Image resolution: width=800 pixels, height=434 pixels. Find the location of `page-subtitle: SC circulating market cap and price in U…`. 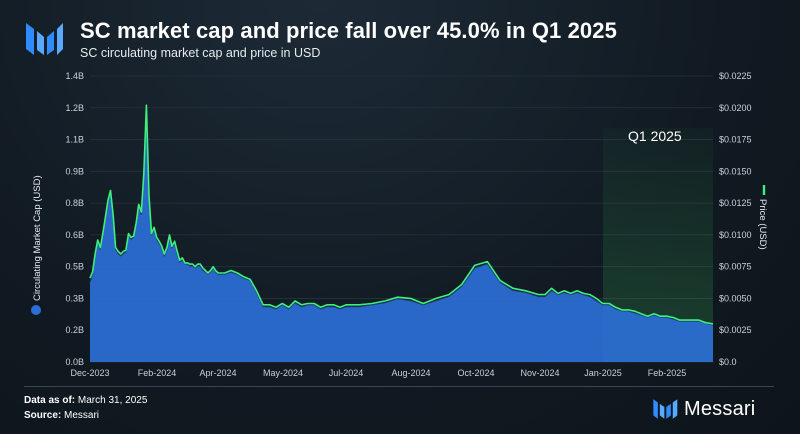

page-subtitle: SC circulating market cap and price in U… is located at coordinates (200, 53).